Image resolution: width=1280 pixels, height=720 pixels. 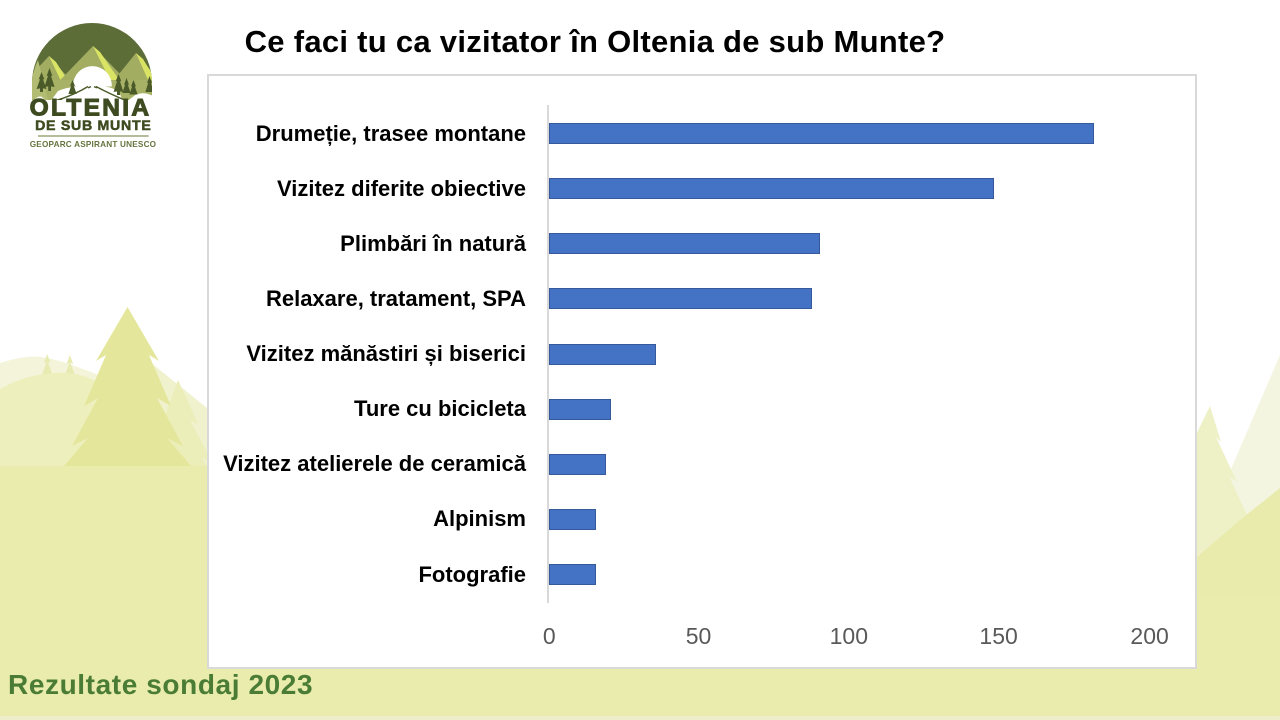 I want to click on svg-text: GEOPARC ASPIRANT UNESCO, so click(x=93, y=144).